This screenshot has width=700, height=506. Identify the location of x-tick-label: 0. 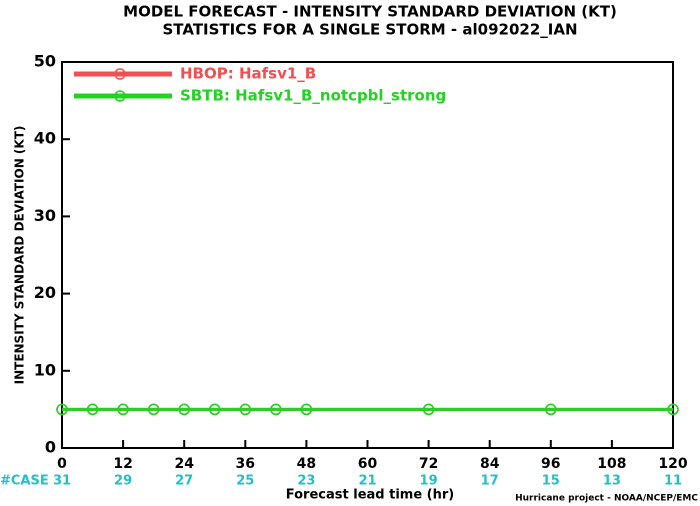
(62, 464).